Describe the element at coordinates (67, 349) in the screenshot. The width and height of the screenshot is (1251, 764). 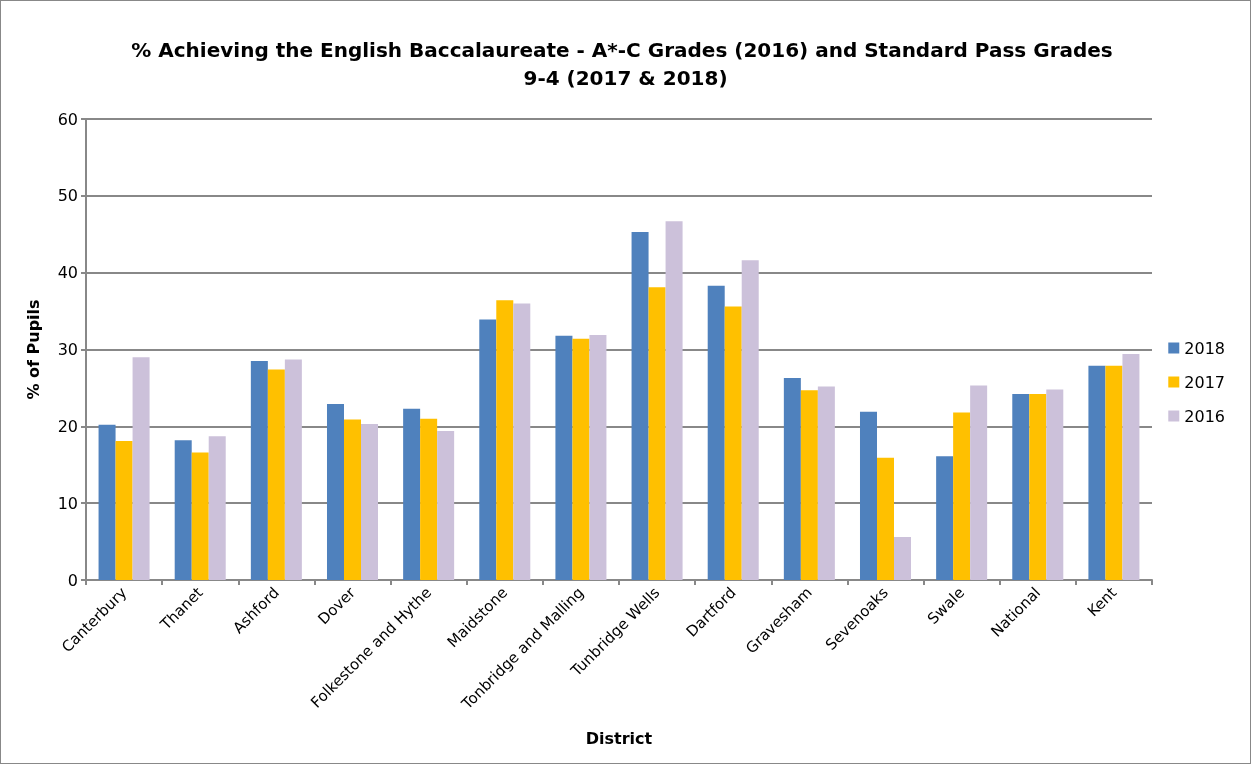
I see `y-tick-label: 30` at that location.